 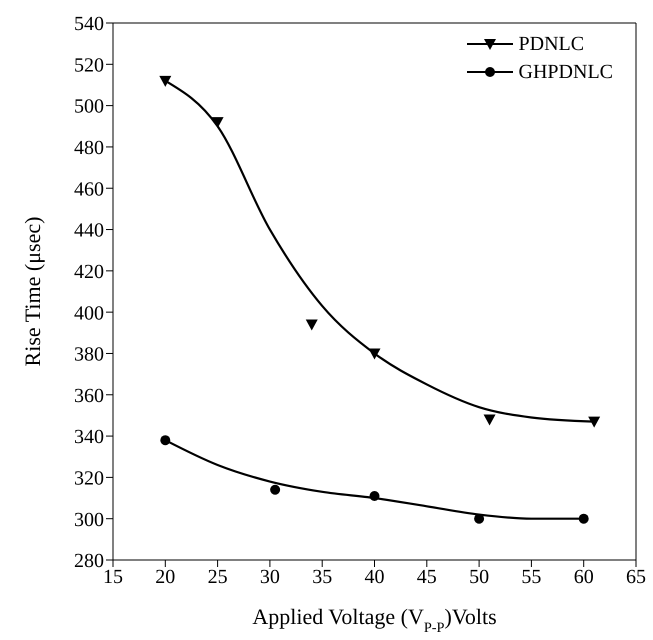 I want to click on x-tick-label: 15, so click(x=113, y=577).